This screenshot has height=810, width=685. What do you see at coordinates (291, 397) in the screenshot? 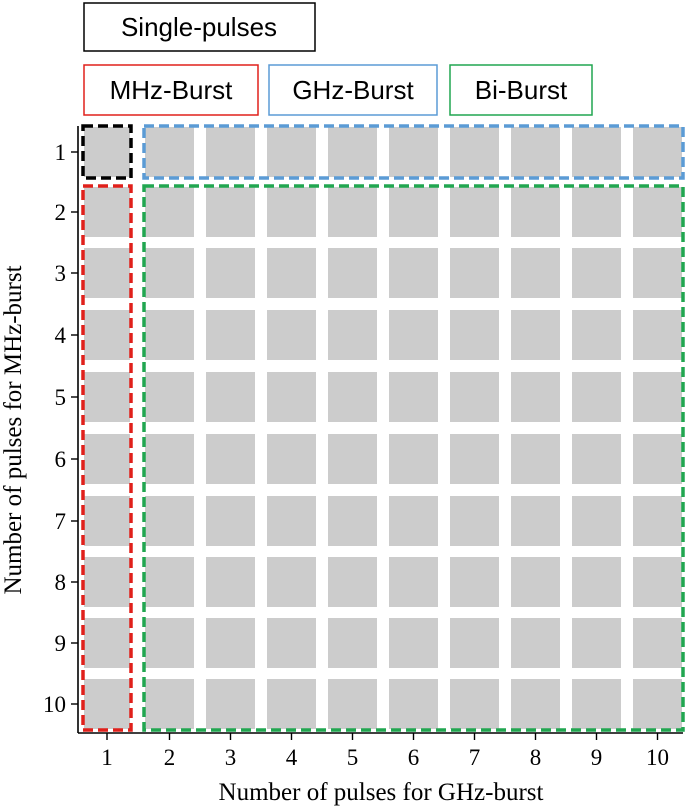
I see `grid-cell-r5-c4` at bounding box center [291, 397].